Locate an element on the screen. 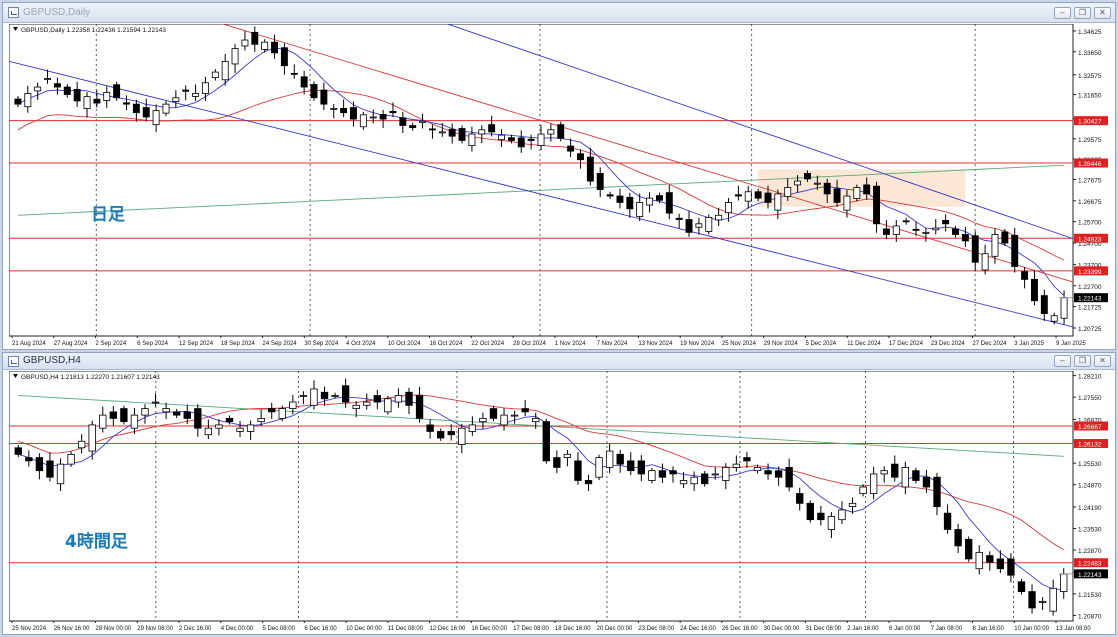 This screenshot has height=637, width=1118. y-tick-label: 1.32575 is located at coordinates (1090, 76).